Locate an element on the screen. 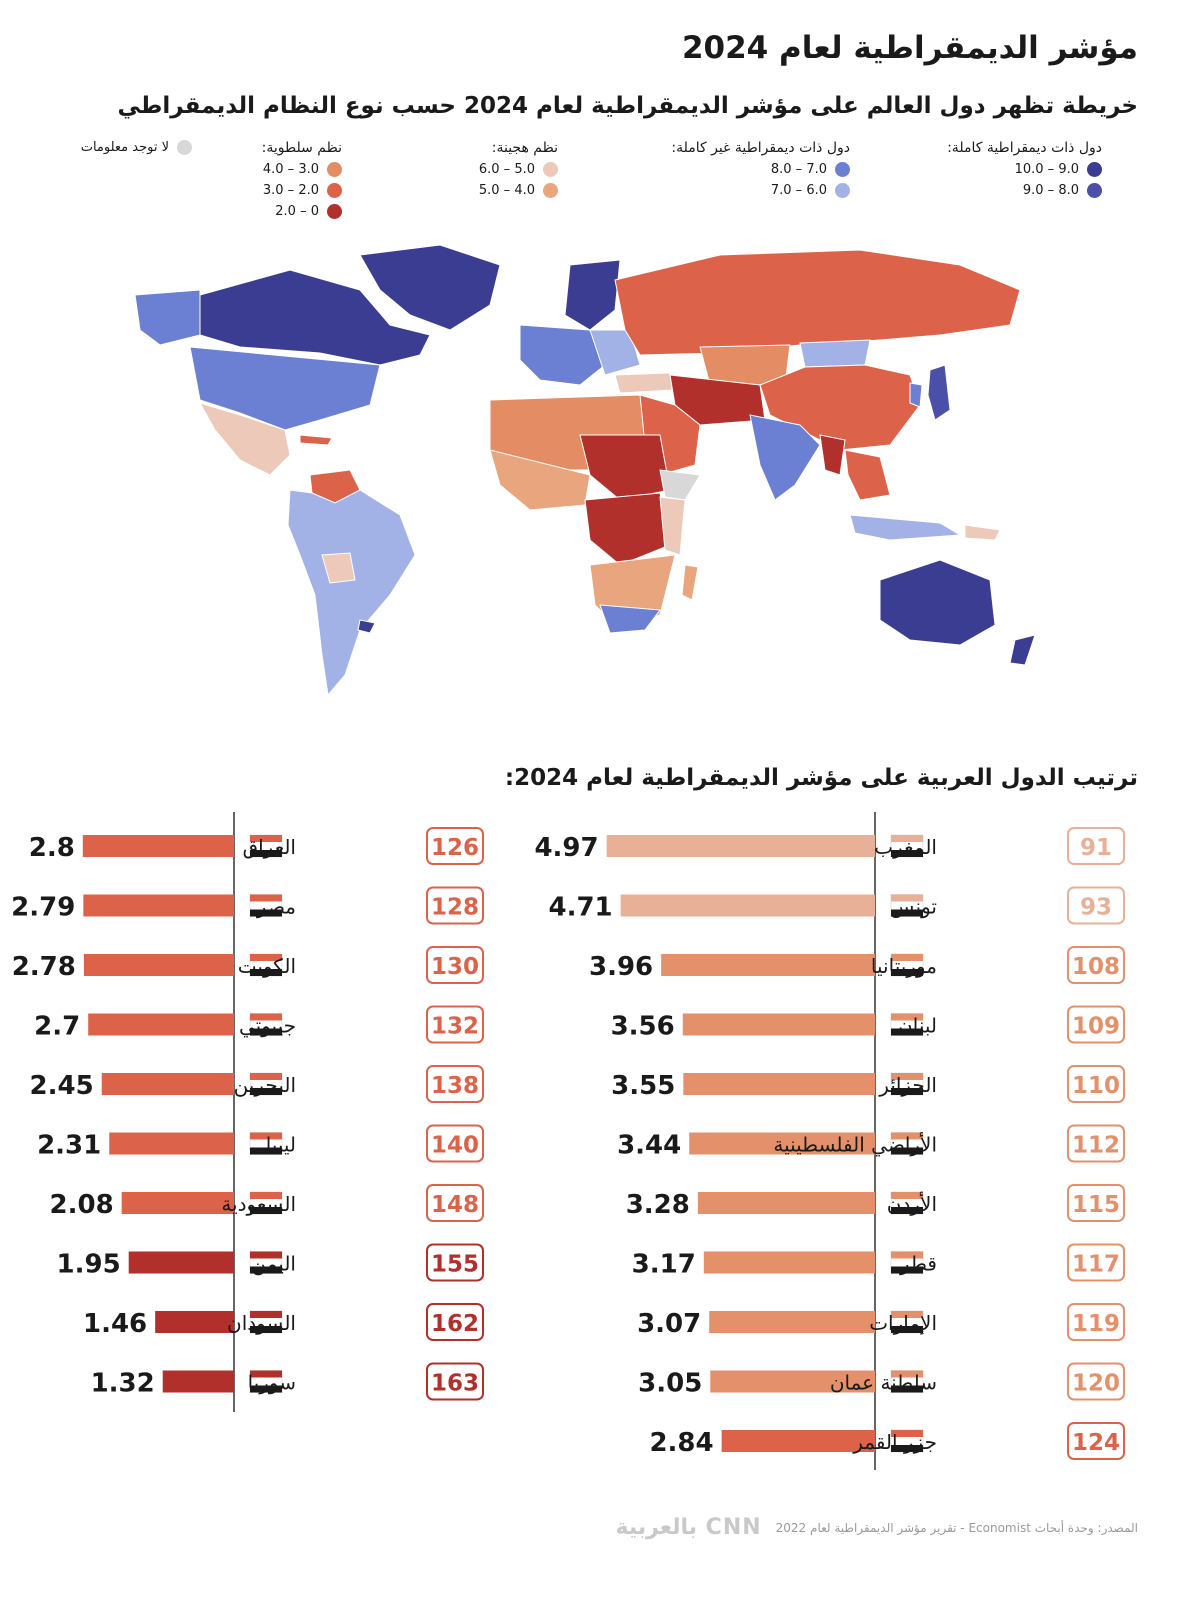 The width and height of the screenshot is (1180, 1600). country-label: الأراضي الفلسطينية is located at coordinates (855, 1145).